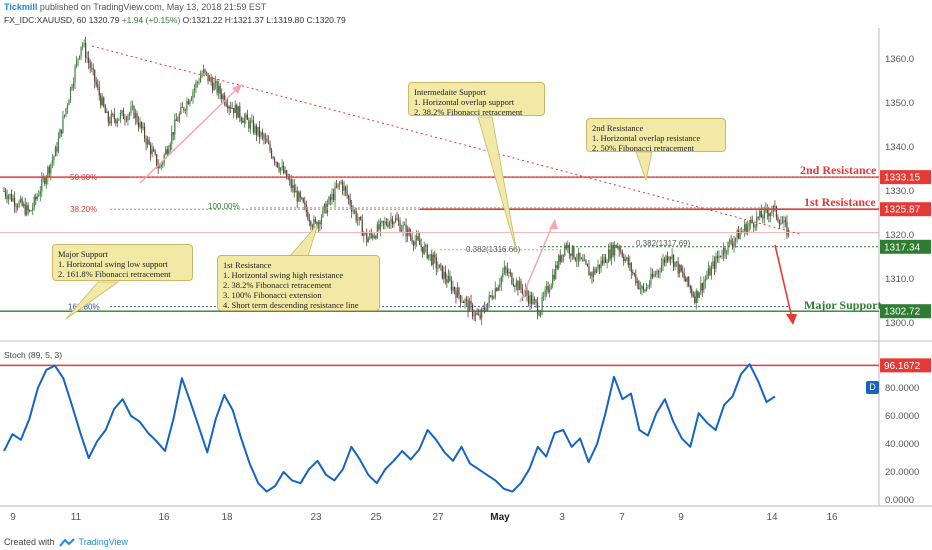 This screenshot has height=550, width=932. Describe the element at coordinates (902, 472) in the screenshot. I see `stoch-tick-label: 20.0000` at that location.